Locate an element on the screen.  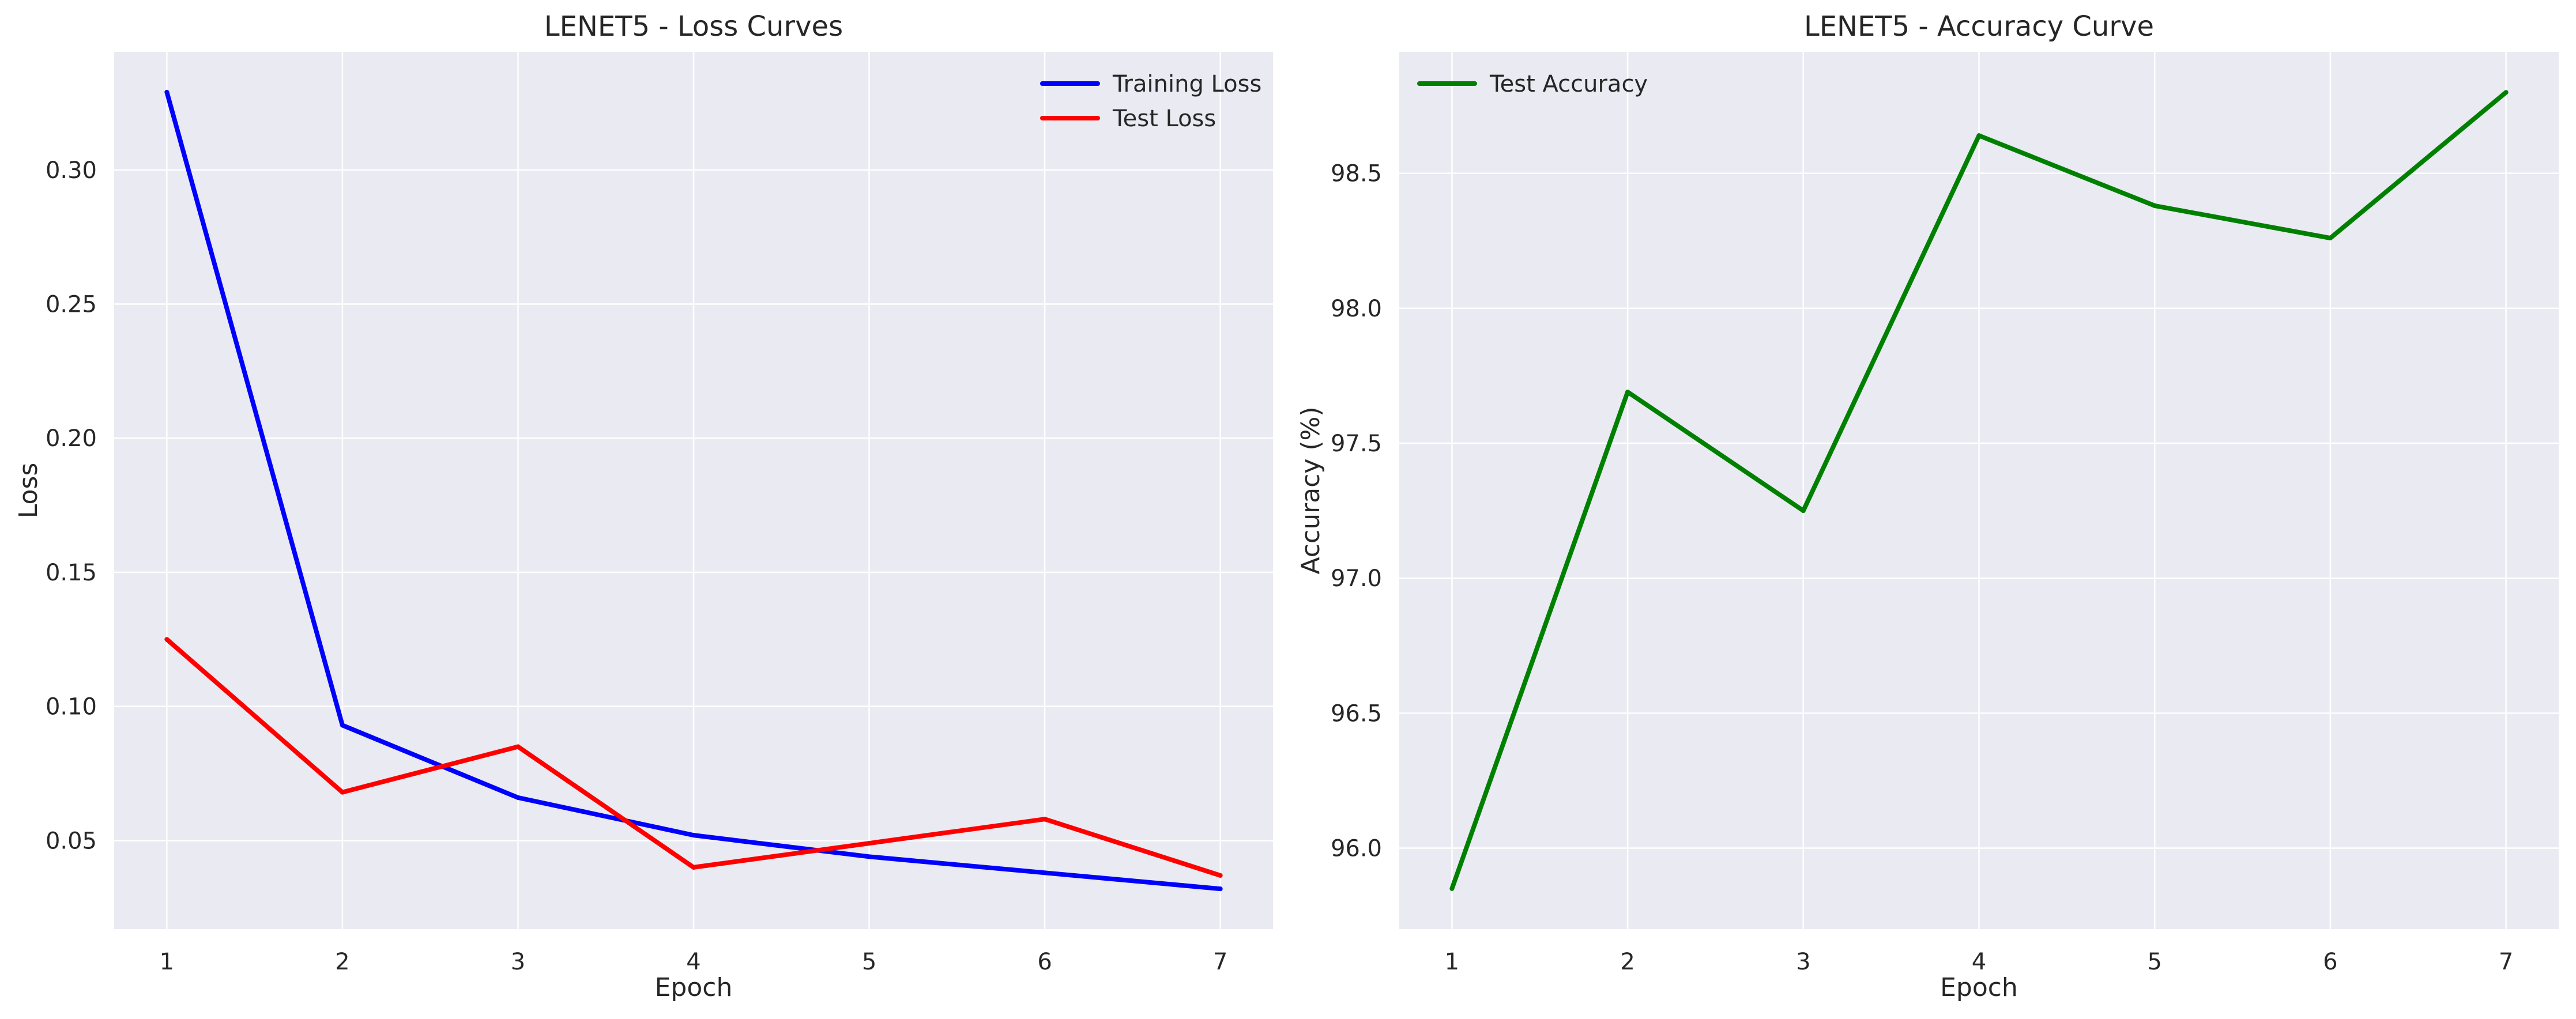
y-tick-label: 98.0 is located at coordinates (1356, 309).